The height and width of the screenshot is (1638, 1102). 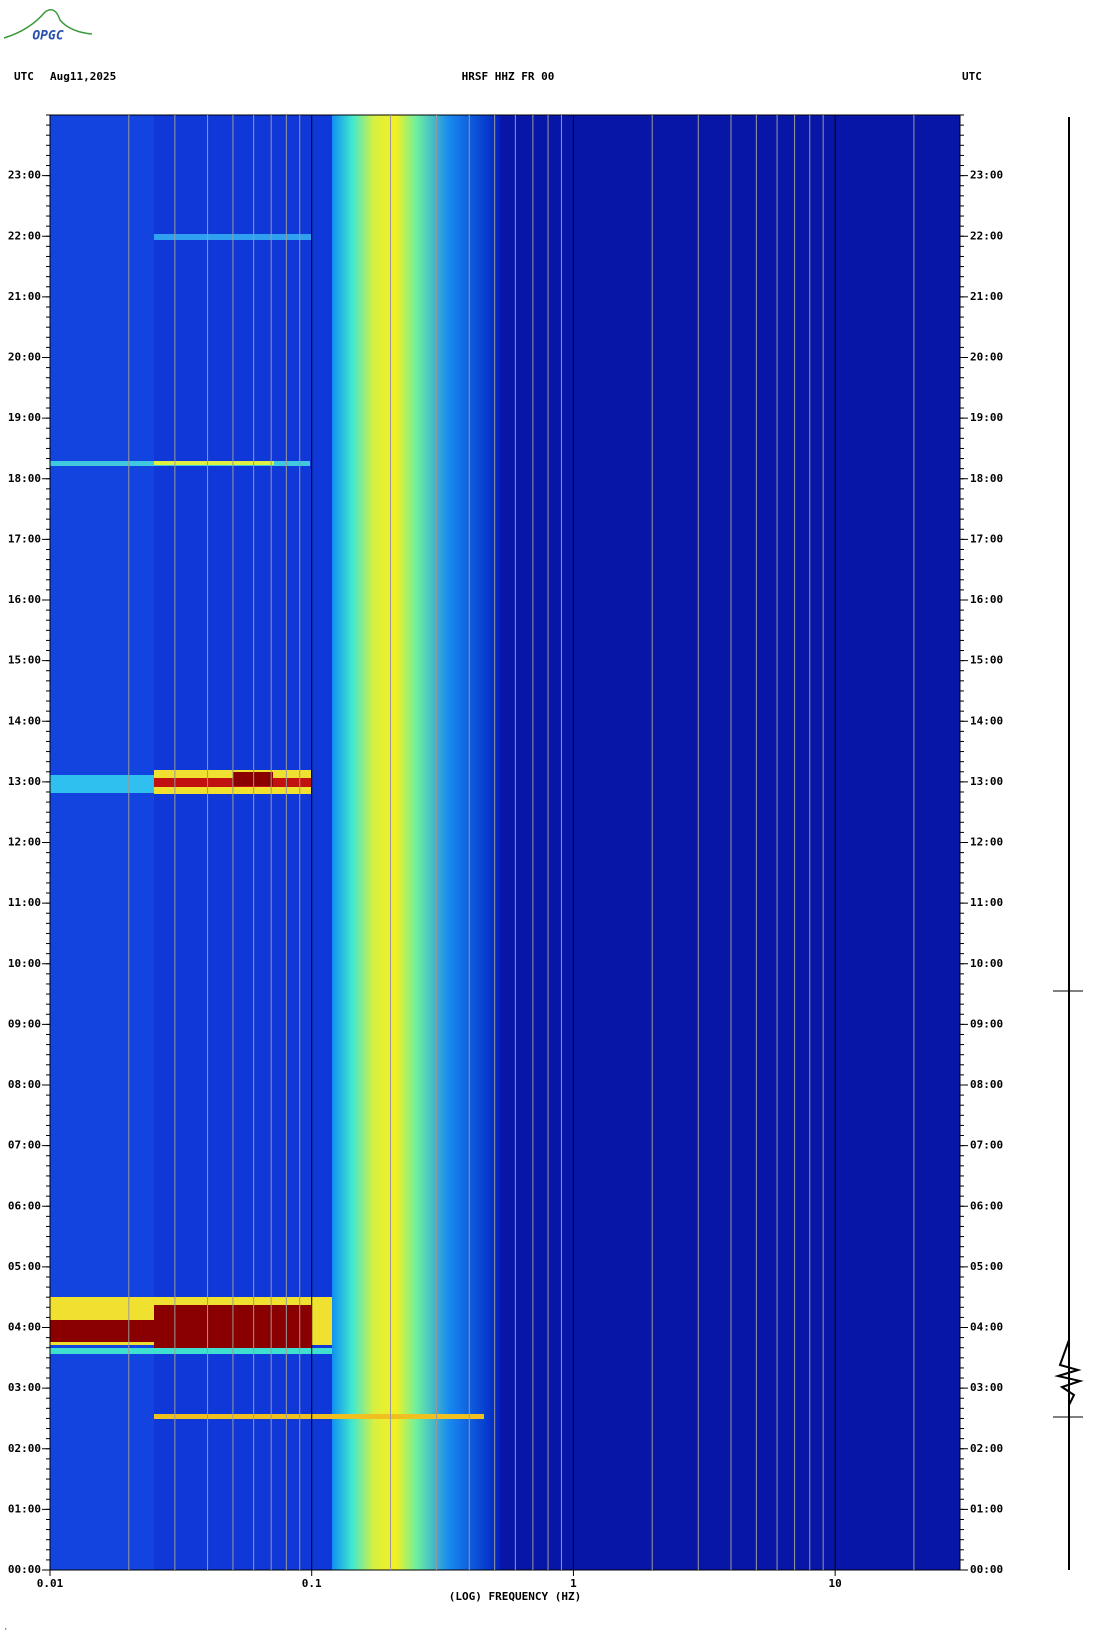 I want to click on y-tick-label-right: 21:00, so click(x=986, y=296).